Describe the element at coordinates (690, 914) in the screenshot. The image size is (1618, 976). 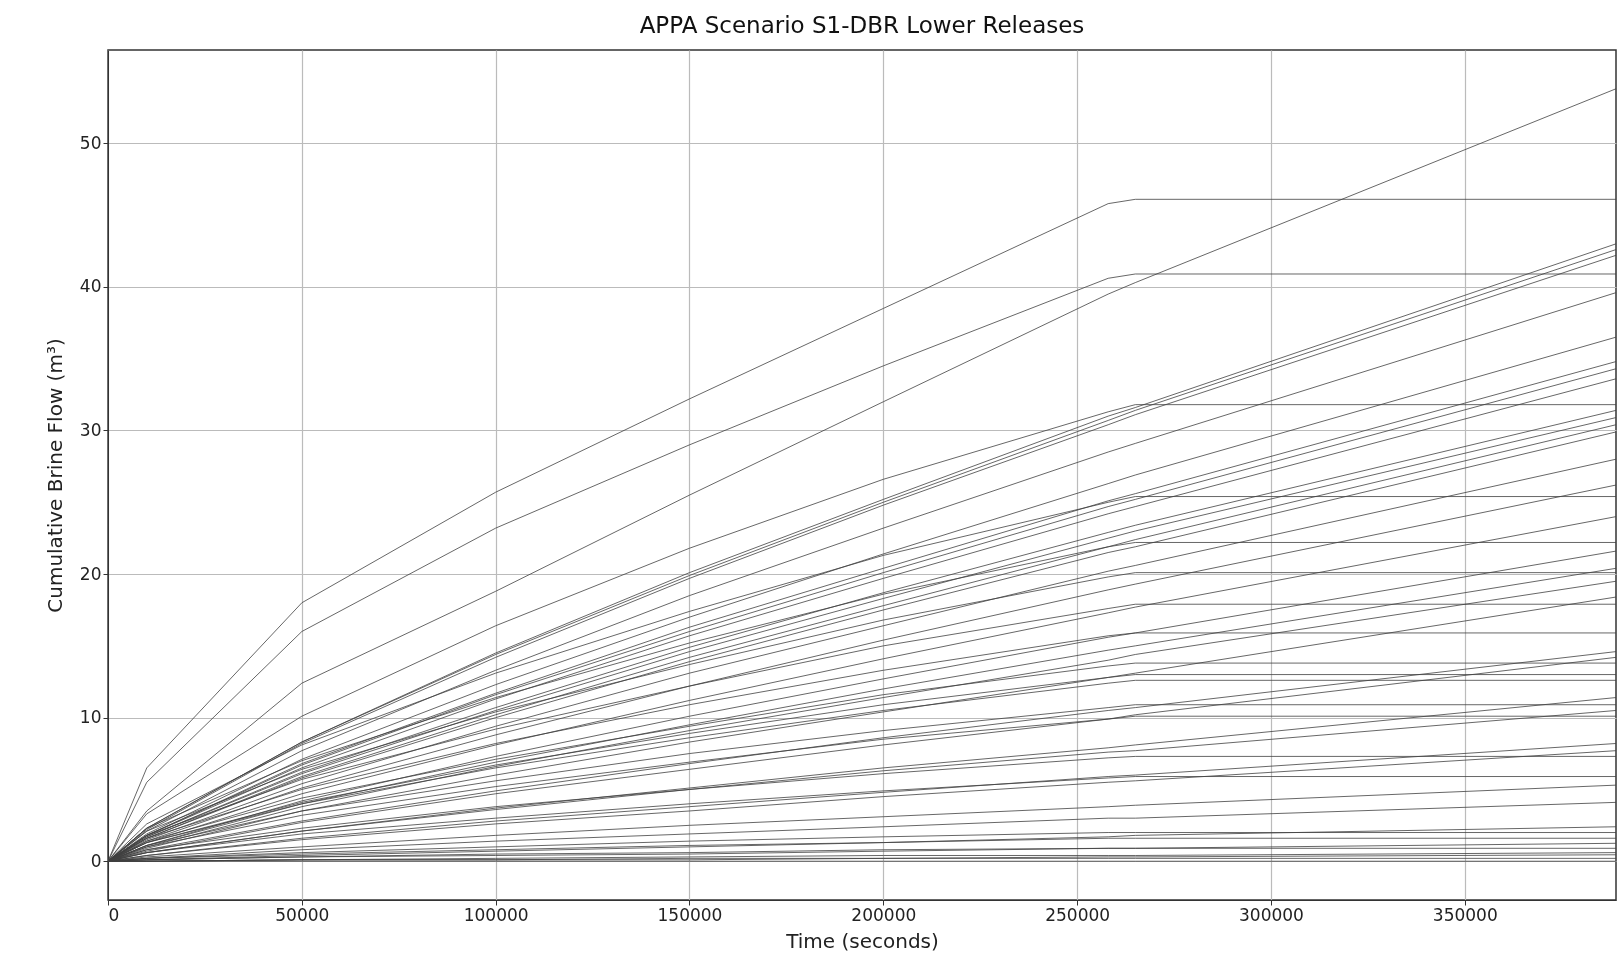
I see `x-tick-label: 150000` at that location.